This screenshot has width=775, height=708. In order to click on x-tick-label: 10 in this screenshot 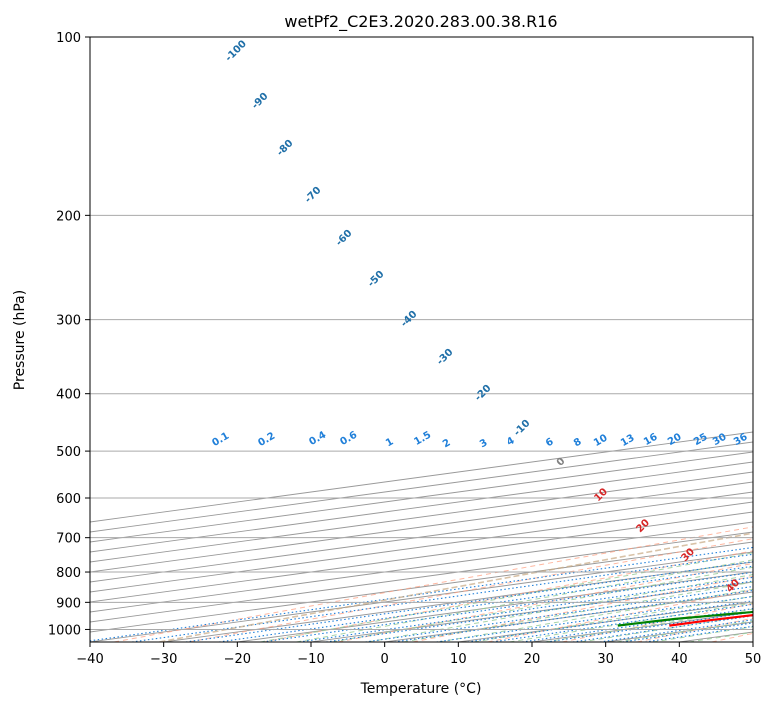, I will do `click(458, 659)`.